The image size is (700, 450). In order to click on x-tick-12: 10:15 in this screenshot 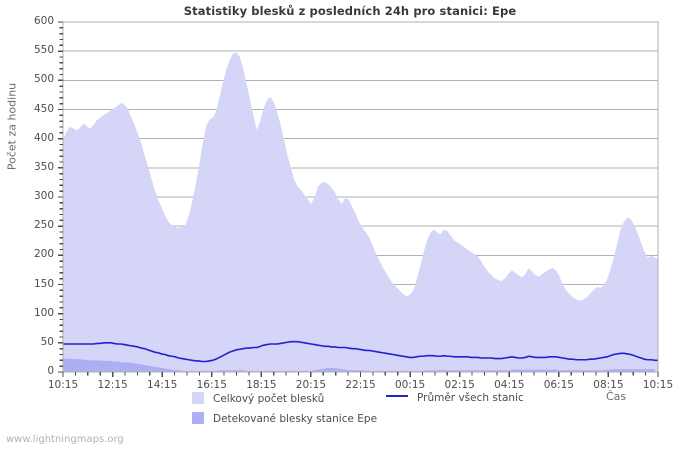, I will do `click(658, 385)`.